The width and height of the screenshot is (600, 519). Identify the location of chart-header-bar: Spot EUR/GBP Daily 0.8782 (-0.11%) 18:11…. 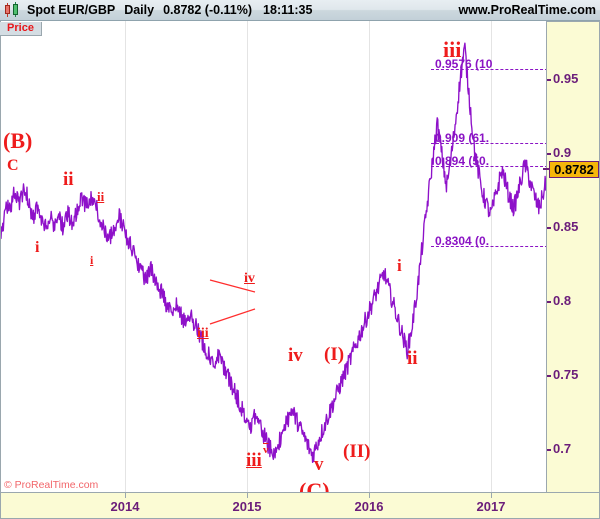
(300, 10).